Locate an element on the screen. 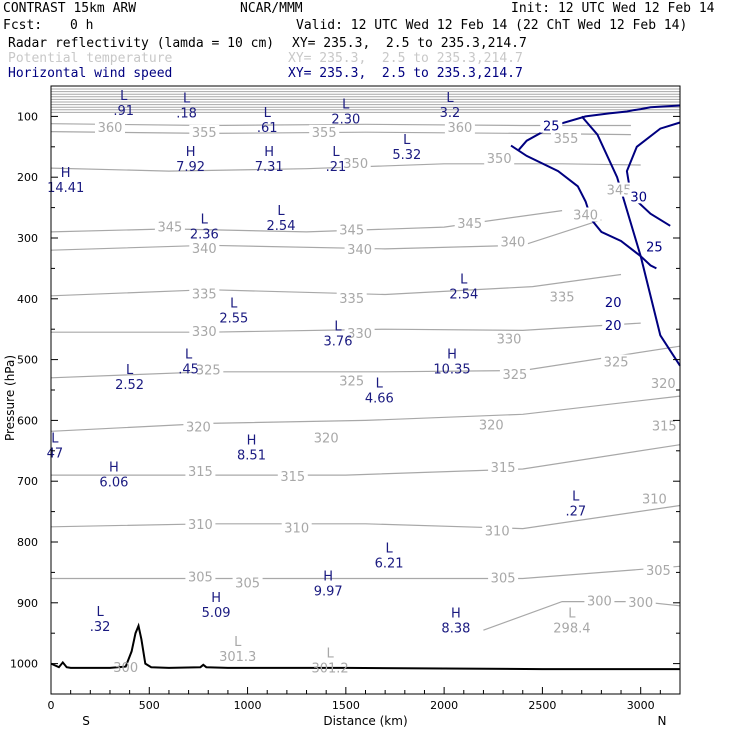  wind-contour-label: 30 is located at coordinates (638, 197).